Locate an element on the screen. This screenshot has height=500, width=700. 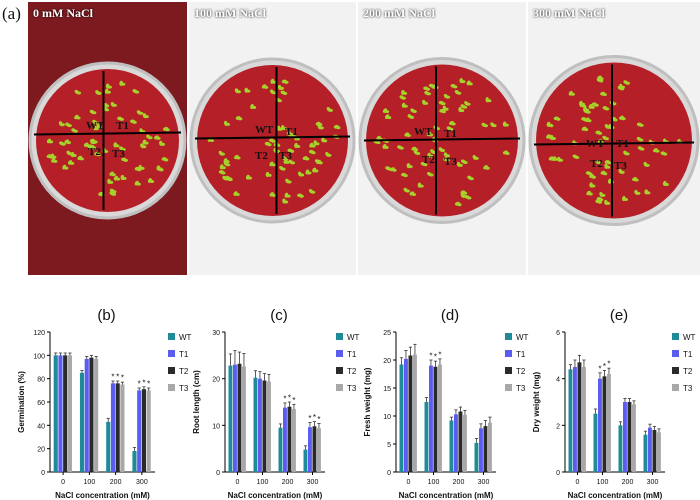
quadrant-divider-horizontal is located at coordinates (442, 139).